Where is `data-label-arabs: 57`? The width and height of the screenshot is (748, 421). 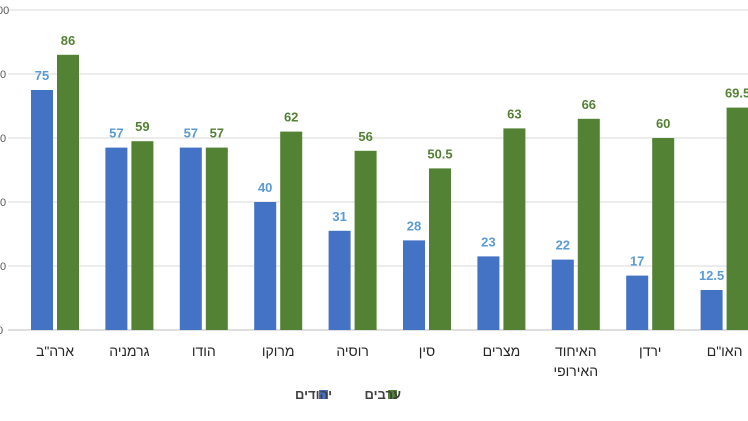
data-label-arabs: 57 is located at coordinates (217, 133).